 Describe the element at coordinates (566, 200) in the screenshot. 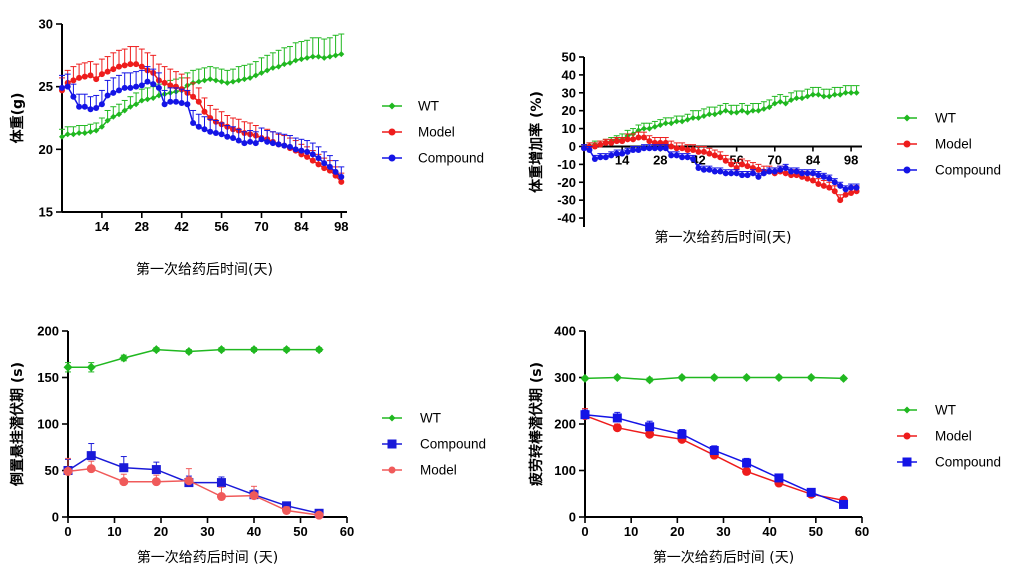

I see `y-tick-label: -30` at that location.